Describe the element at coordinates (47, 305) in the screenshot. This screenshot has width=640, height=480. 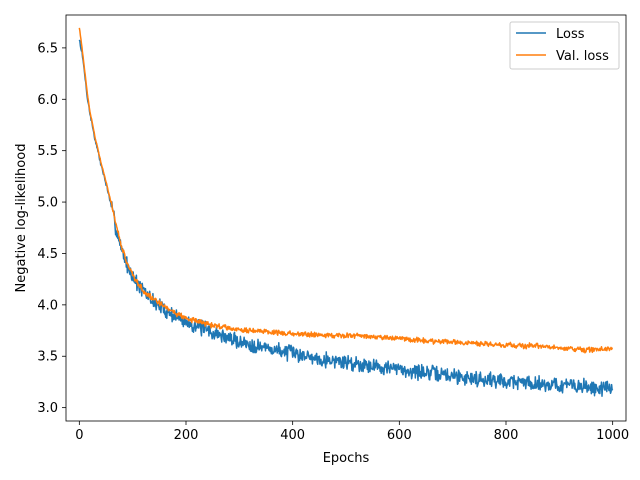
I see `y-tick-label: 4.0` at that location.